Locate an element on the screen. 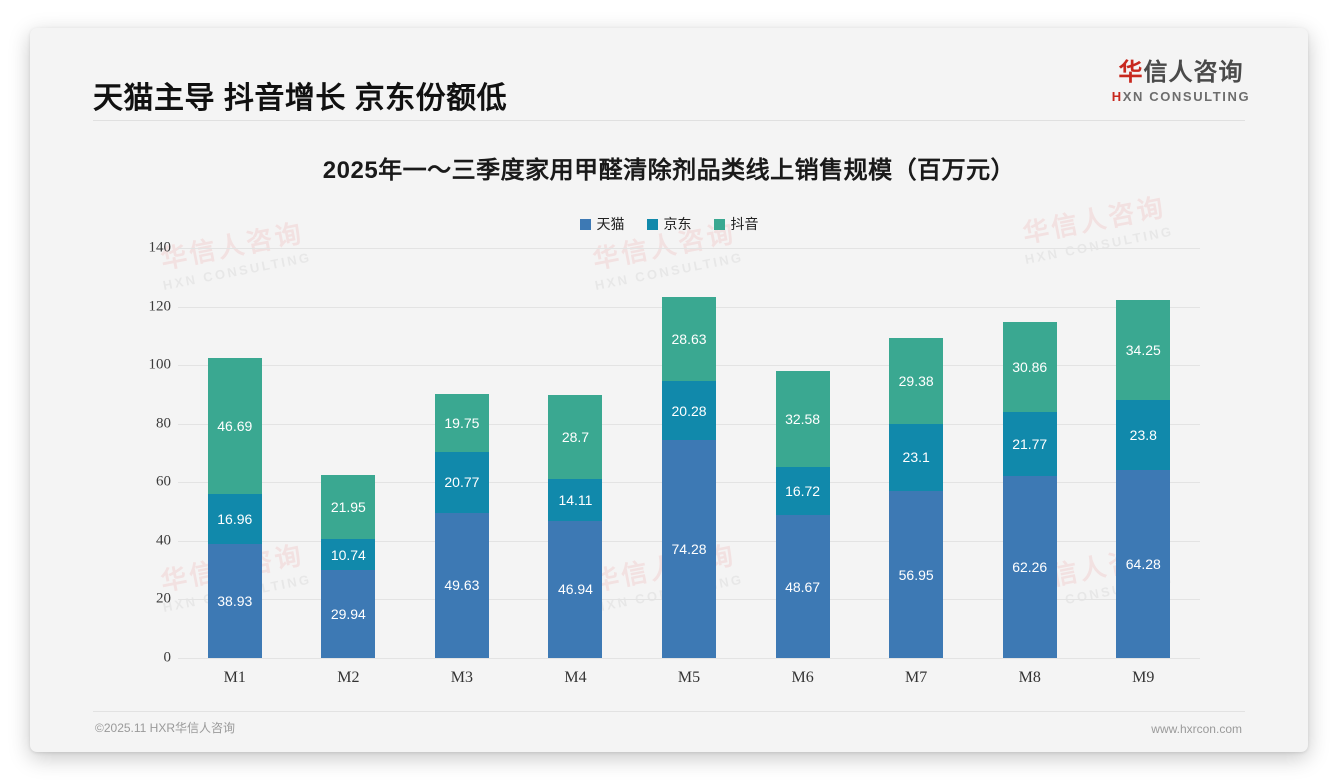 The width and height of the screenshot is (1340, 780). gridline is located at coordinates (689, 248).